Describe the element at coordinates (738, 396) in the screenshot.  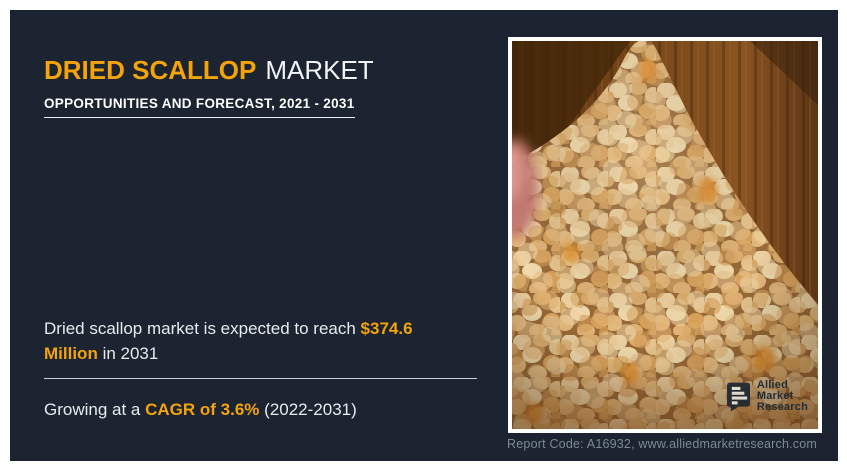
I see `amr-logo-icon` at that location.